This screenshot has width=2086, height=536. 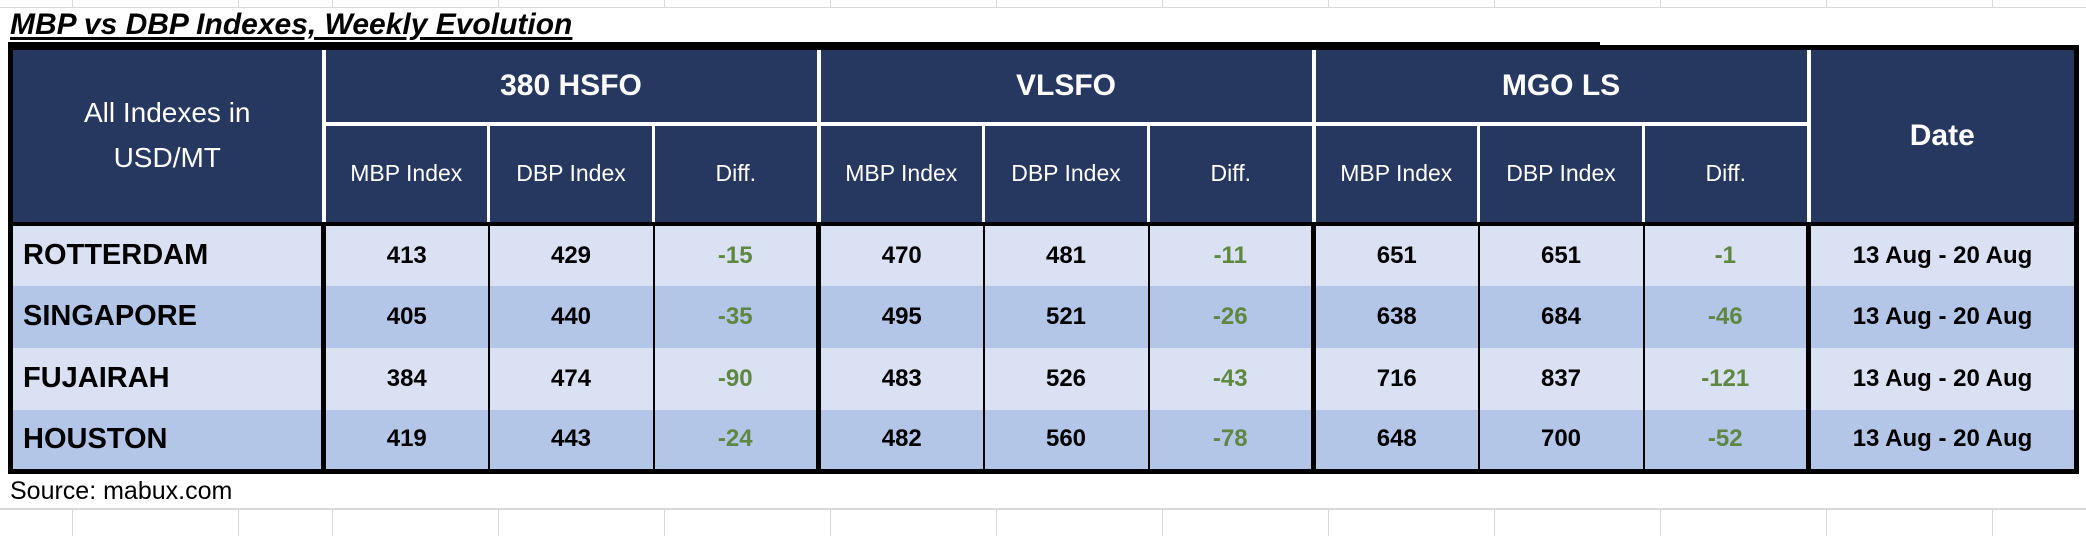 What do you see at coordinates (1065, 85) in the screenshot?
I see `group-header-vlsfo: VLSFO` at bounding box center [1065, 85].